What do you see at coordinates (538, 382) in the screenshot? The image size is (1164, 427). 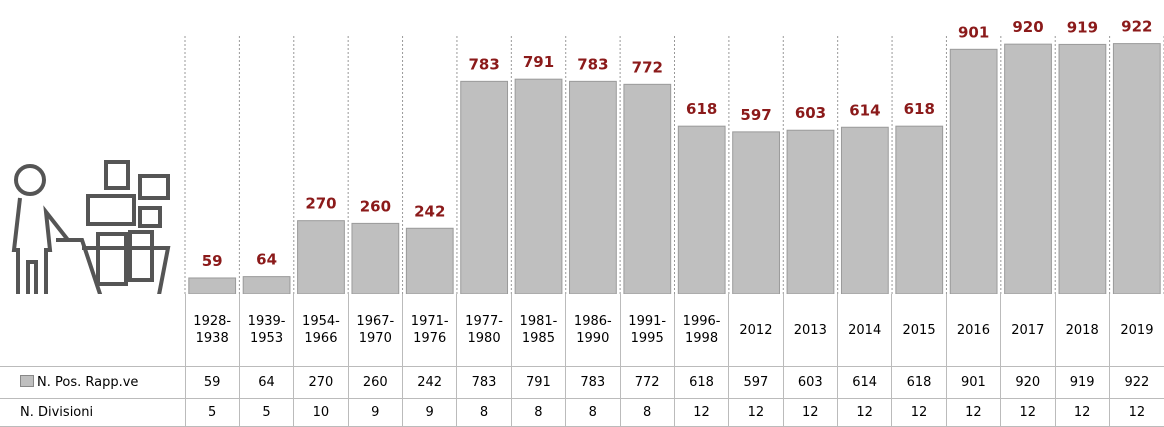 I see `table-value: 791` at bounding box center [538, 382].